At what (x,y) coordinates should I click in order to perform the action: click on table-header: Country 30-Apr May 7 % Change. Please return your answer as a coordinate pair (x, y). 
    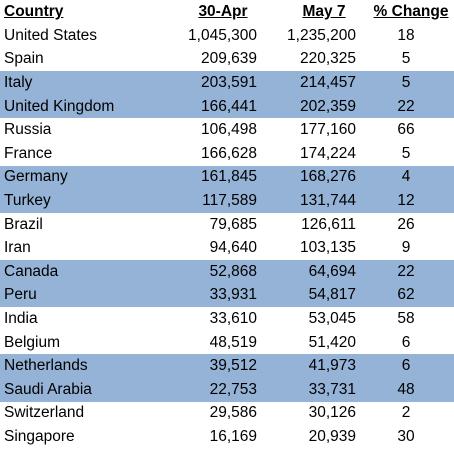
    Looking at the image, I should click on (227, 12).